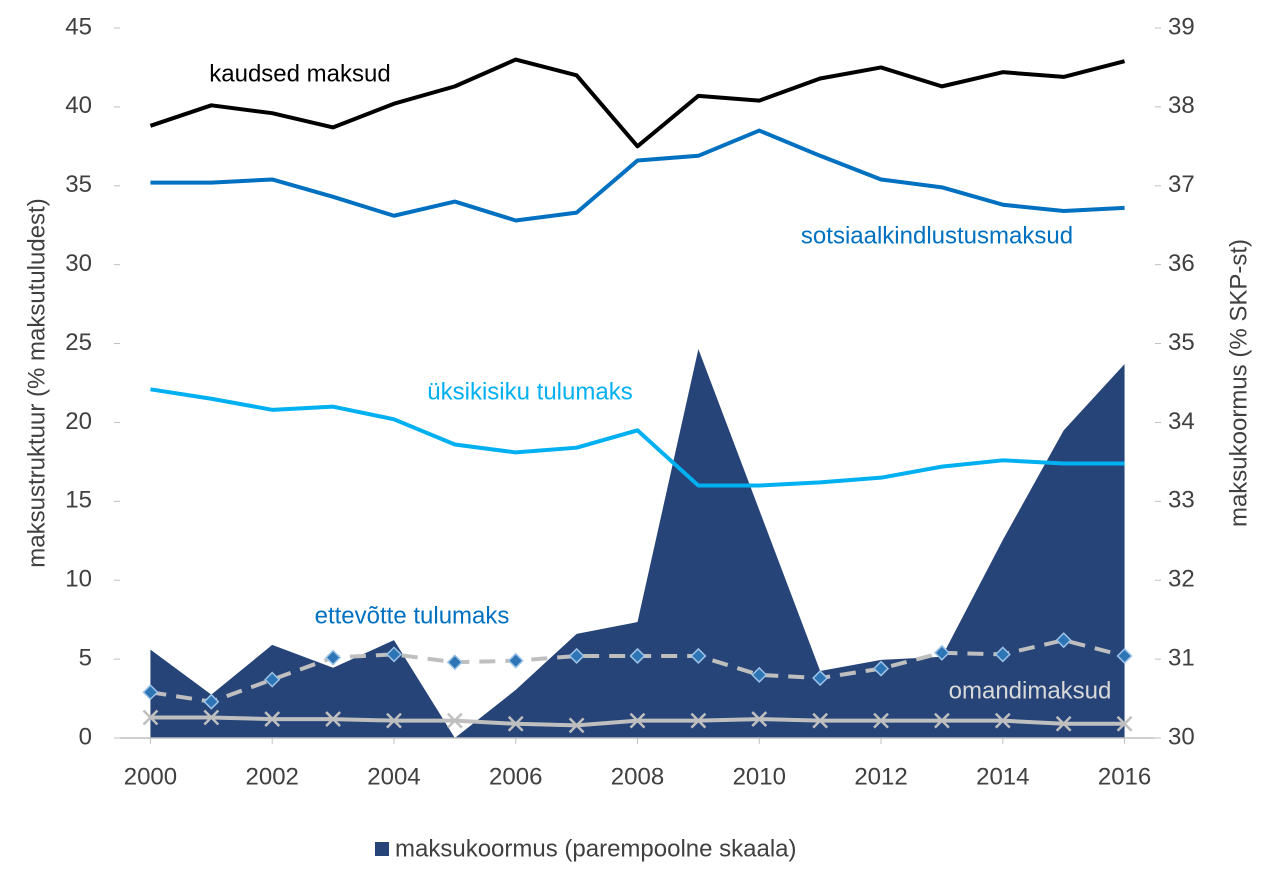  What do you see at coordinates (1181, 579) in the screenshot?
I see `y2-tick-label: 32` at bounding box center [1181, 579].